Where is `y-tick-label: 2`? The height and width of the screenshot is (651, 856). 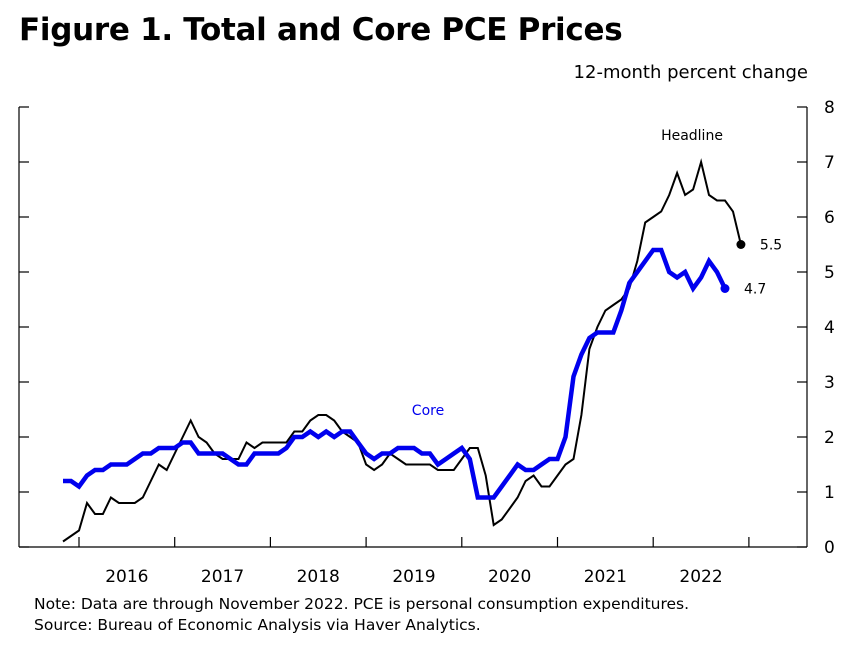
y-tick-label: 2 is located at coordinates (829, 438).